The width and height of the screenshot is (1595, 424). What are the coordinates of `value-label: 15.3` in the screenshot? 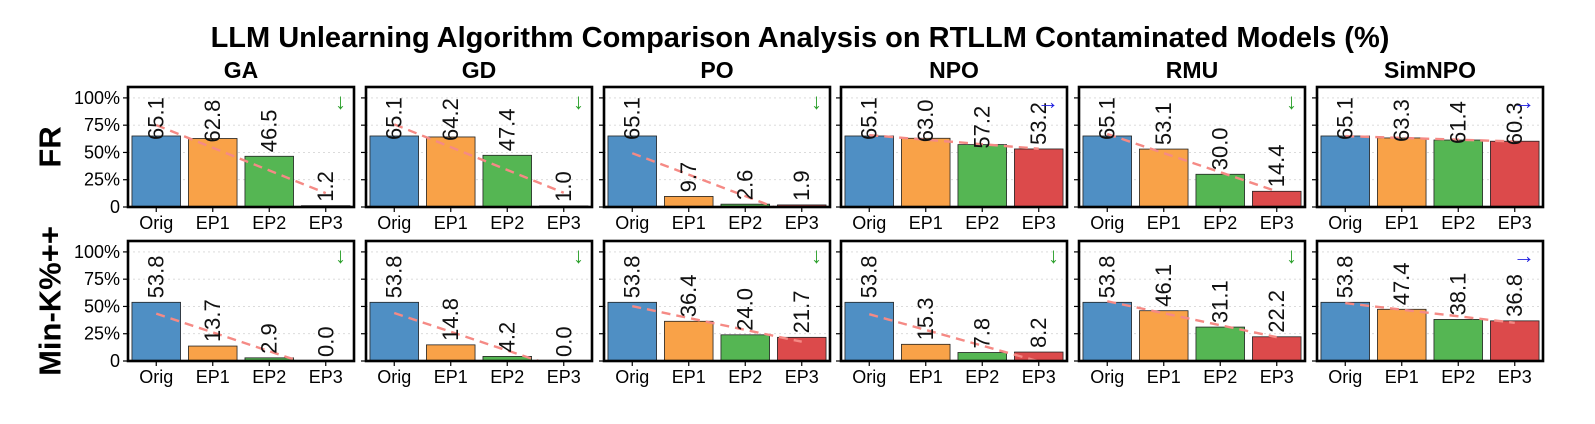 It's located at (925, 318).